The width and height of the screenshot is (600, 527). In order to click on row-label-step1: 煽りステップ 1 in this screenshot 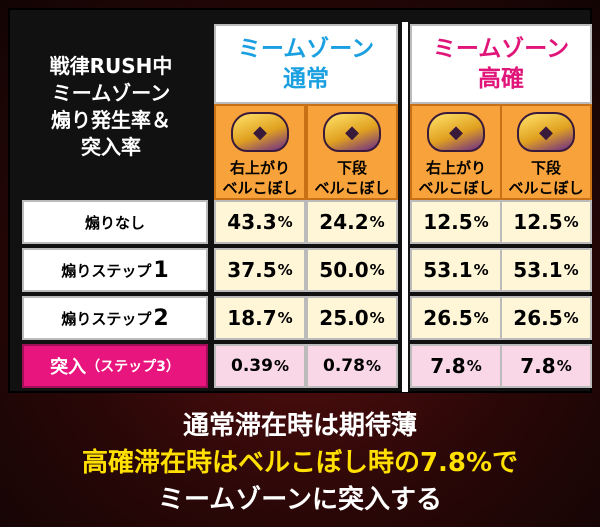, I will do `click(115, 270)`.